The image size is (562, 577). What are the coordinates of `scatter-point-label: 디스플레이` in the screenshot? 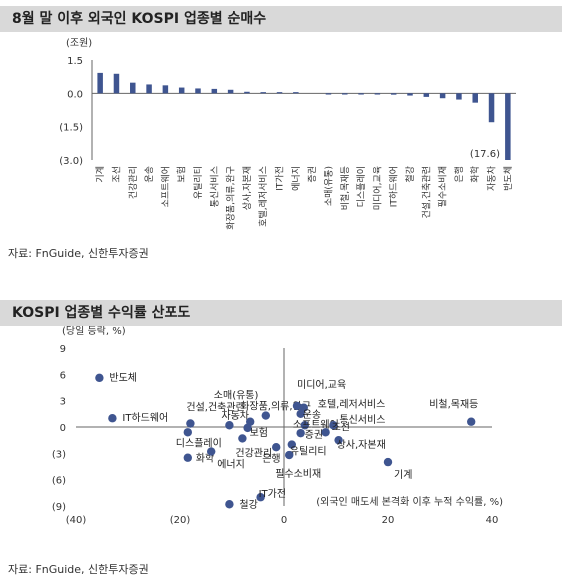 It's located at (199, 443).